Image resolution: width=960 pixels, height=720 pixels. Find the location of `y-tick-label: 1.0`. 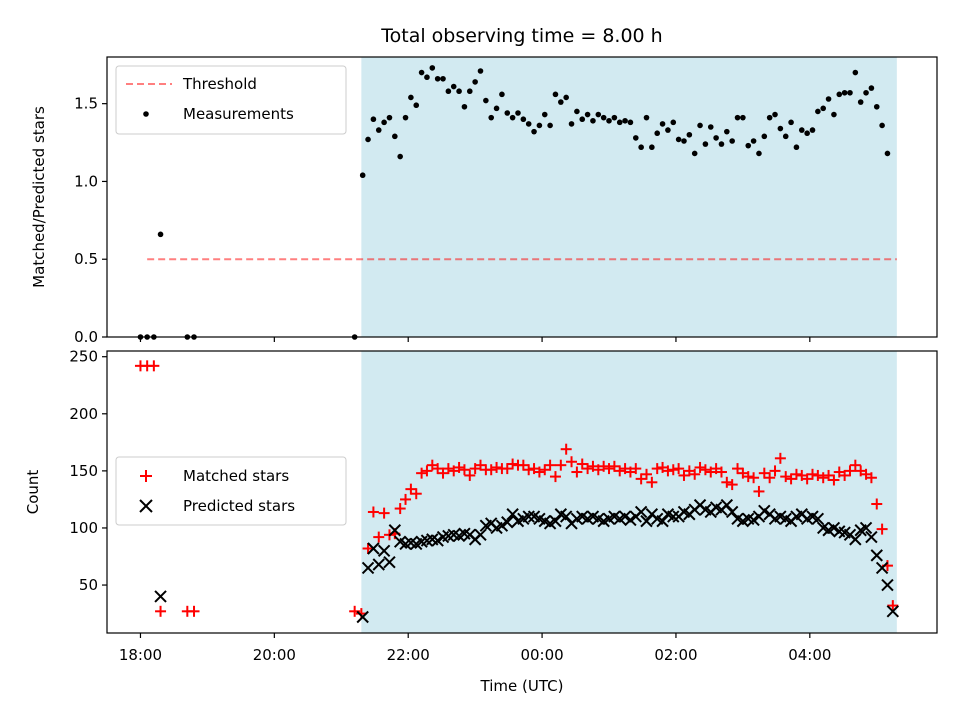

y-tick-label: 1.0 is located at coordinates (86, 181).